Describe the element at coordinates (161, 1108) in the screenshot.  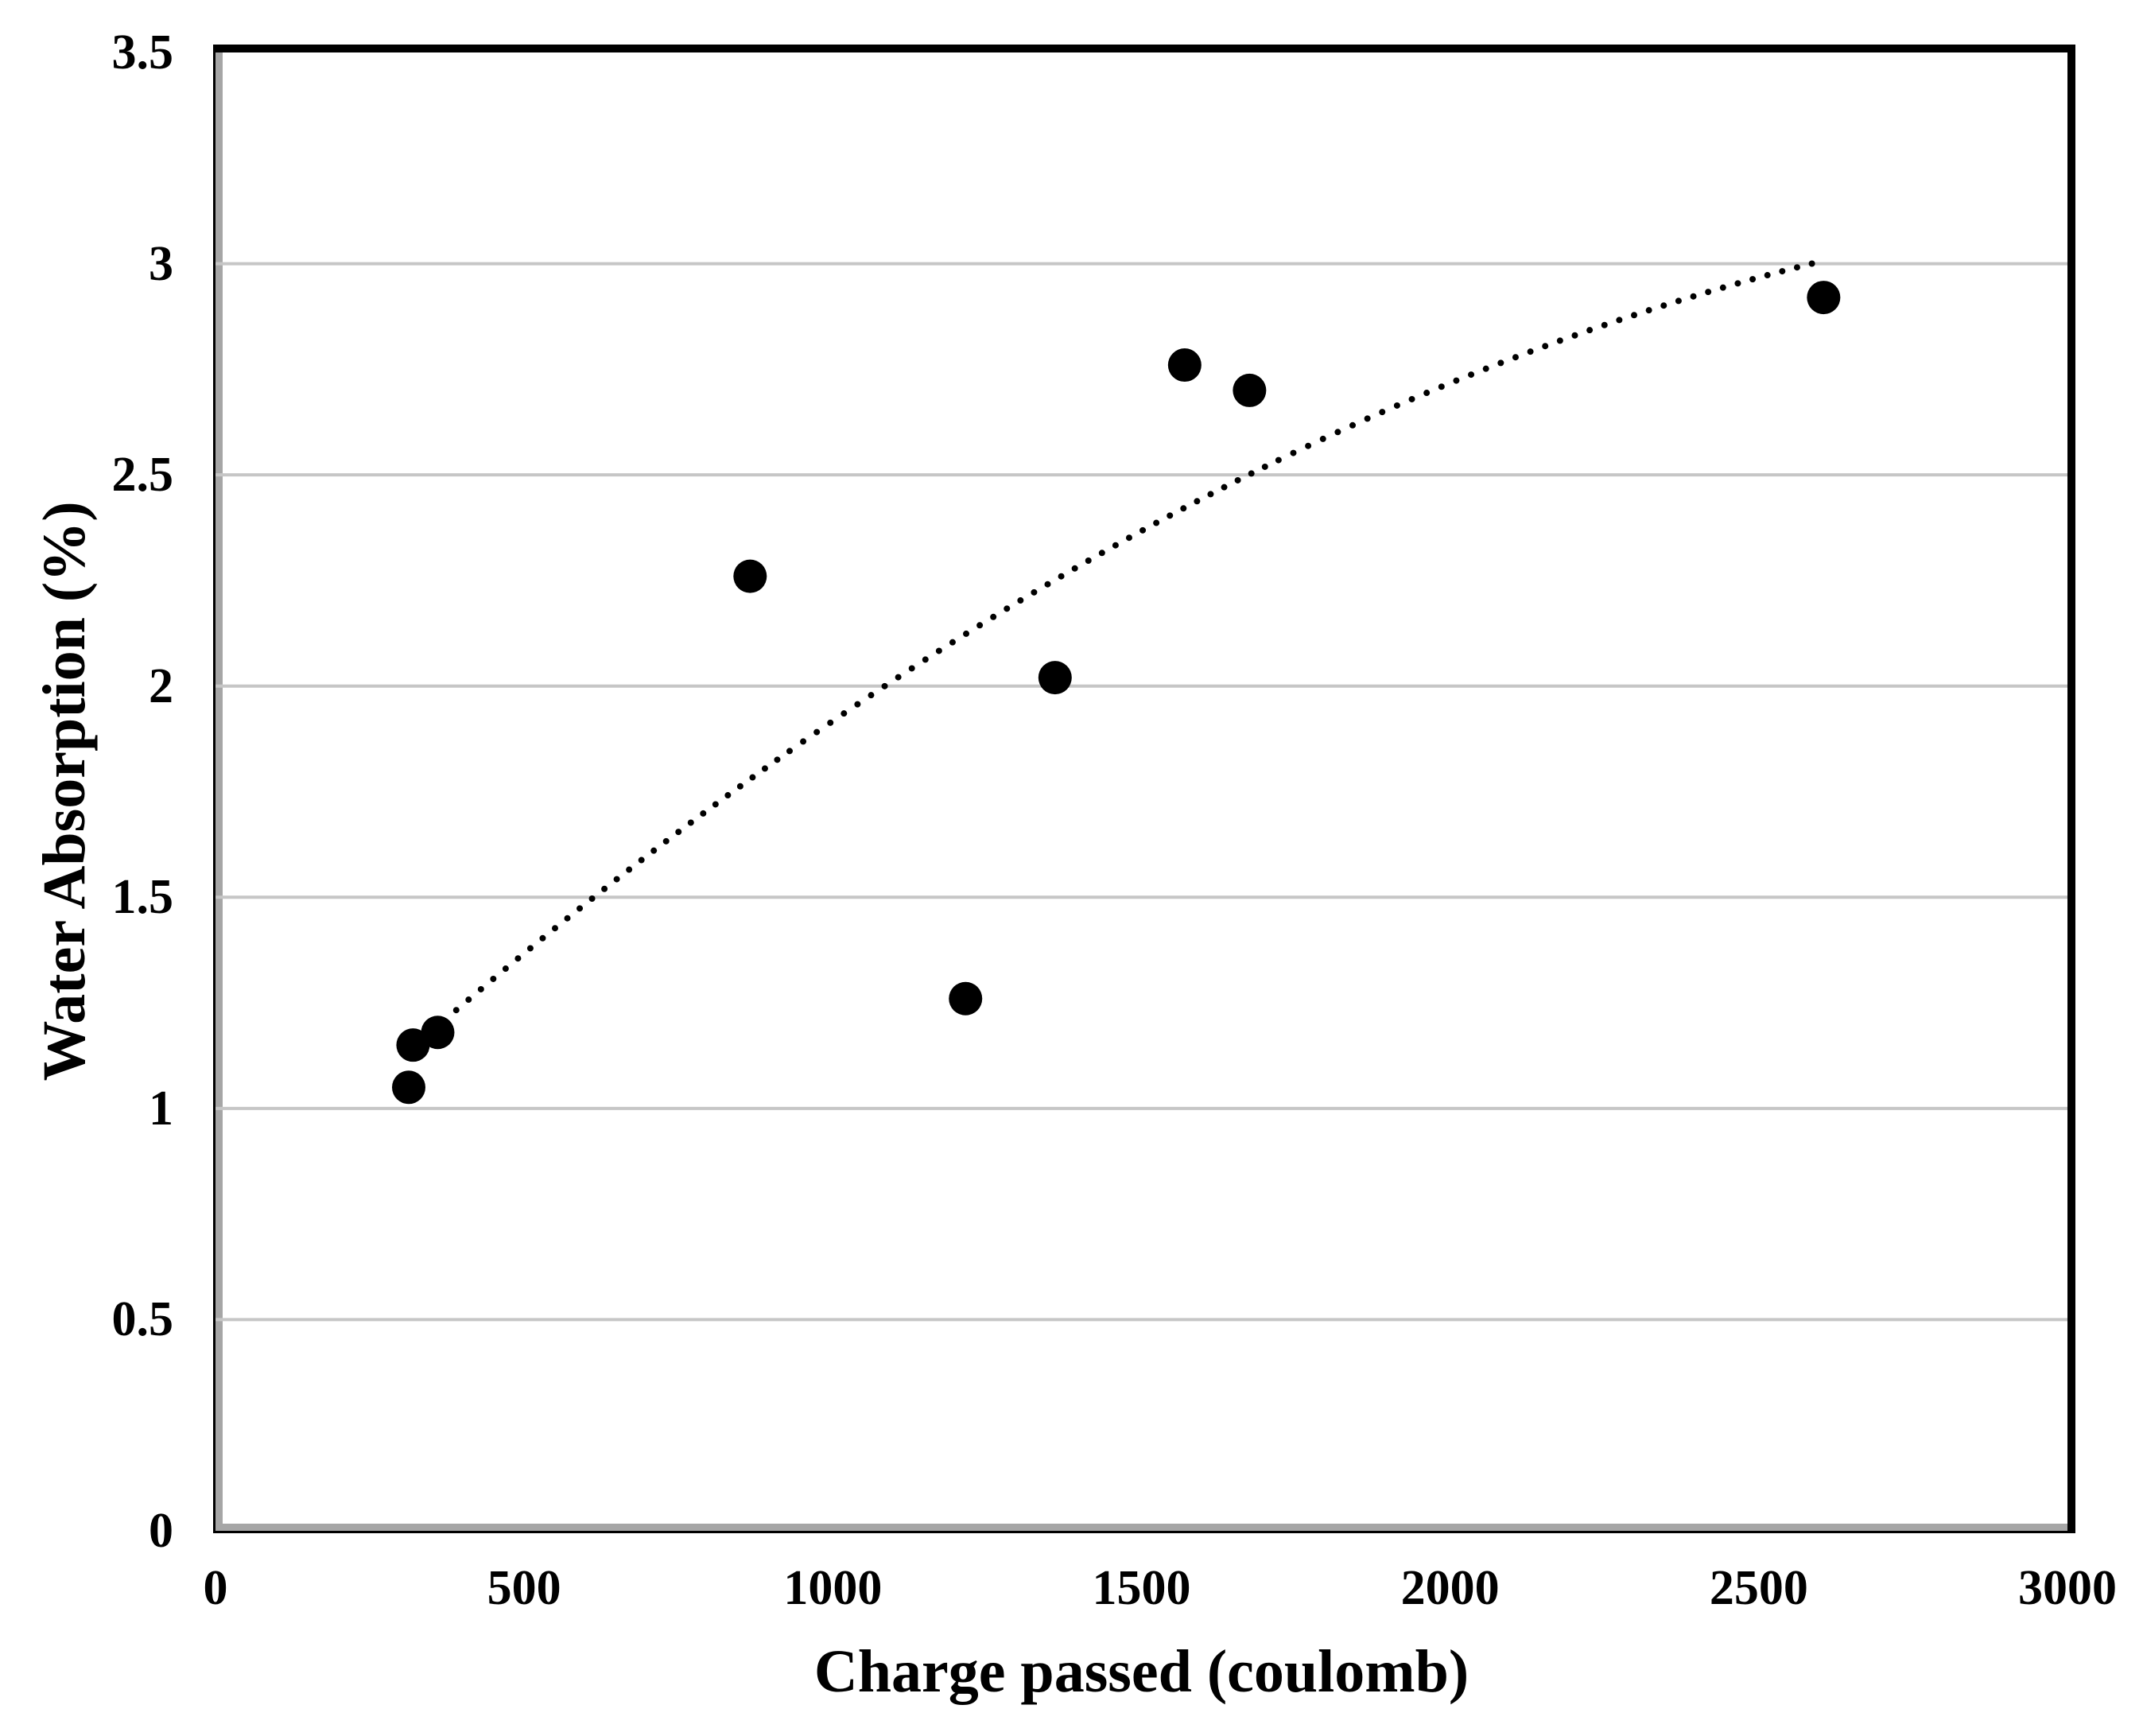
I see `y-tick-label: 1` at that location.